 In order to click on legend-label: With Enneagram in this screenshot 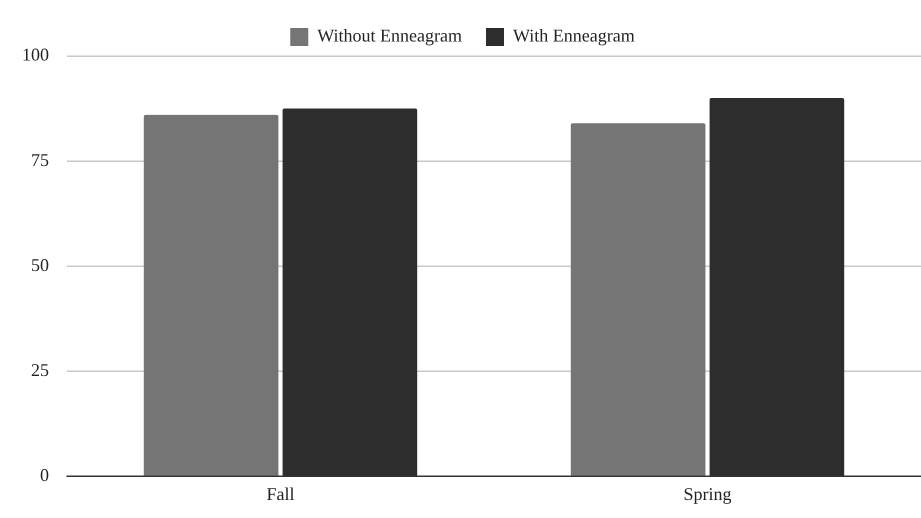, I will do `click(574, 36)`.